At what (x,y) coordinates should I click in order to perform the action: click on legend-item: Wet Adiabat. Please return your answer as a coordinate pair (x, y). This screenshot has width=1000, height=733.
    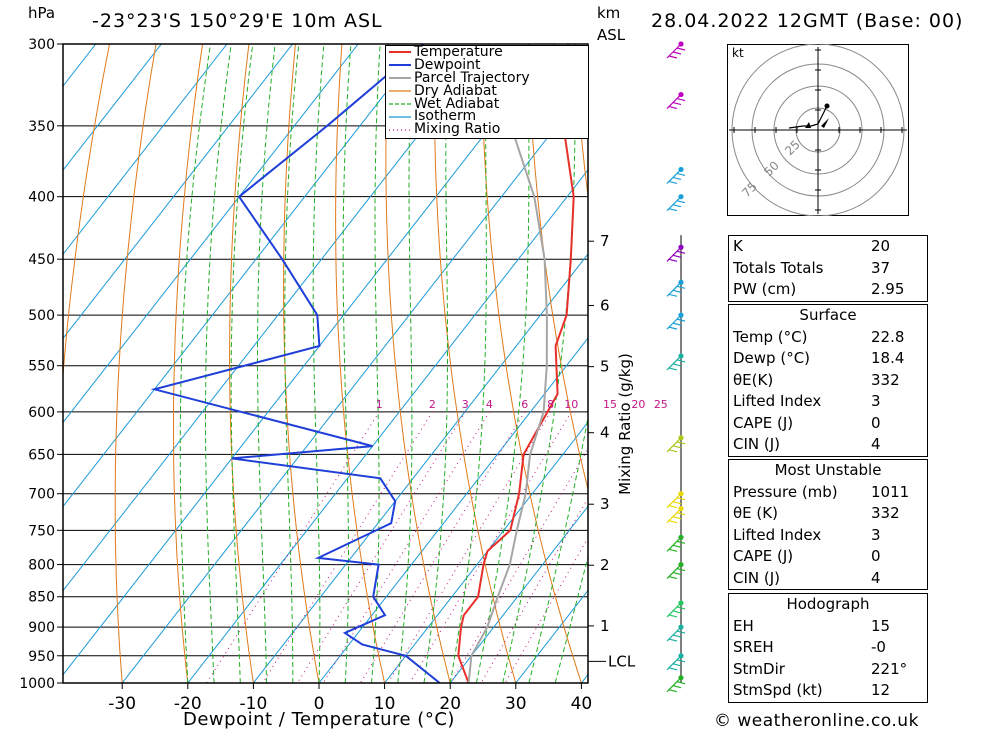
    Looking at the image, I should click on (487, 103).